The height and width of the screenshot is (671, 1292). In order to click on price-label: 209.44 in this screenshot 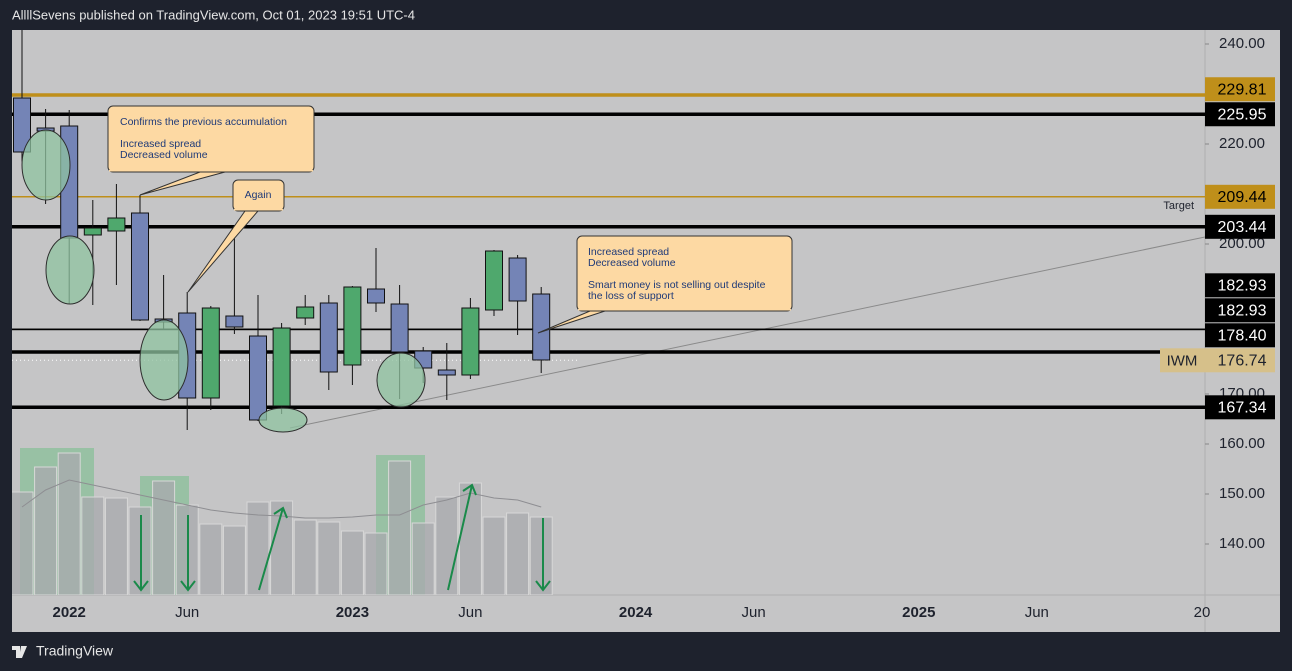, I will do `click(1242, 197)`.